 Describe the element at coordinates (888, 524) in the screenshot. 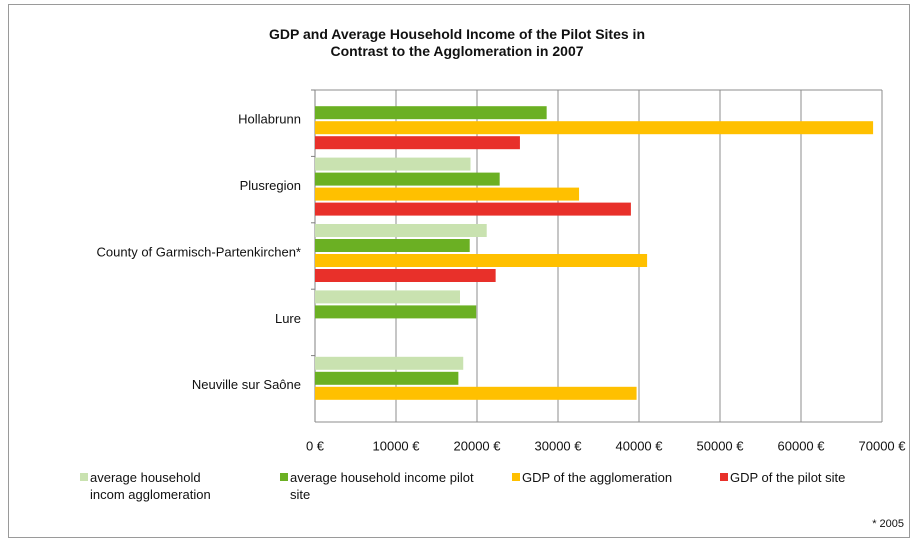

I see `footnote: * 2005` at that location.